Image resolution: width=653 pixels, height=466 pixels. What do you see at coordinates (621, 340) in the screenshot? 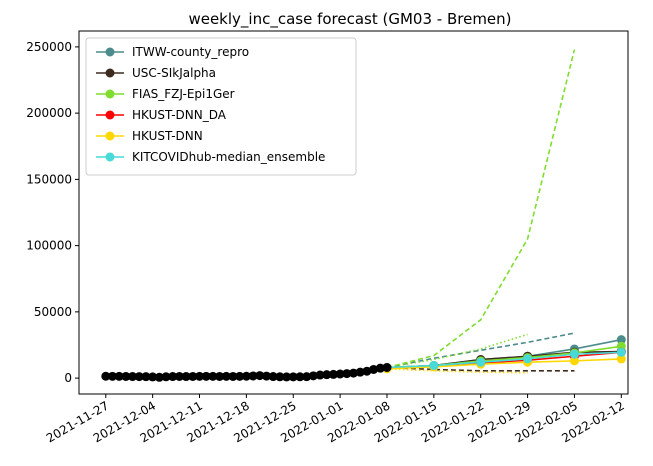
I see `point-itww-county-repro` at bounding box center [621, 340].